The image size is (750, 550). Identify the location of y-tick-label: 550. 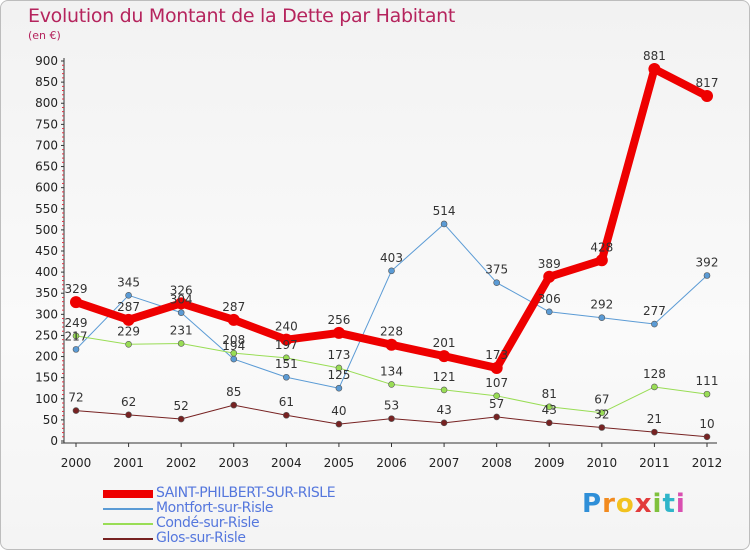
(46, 209).